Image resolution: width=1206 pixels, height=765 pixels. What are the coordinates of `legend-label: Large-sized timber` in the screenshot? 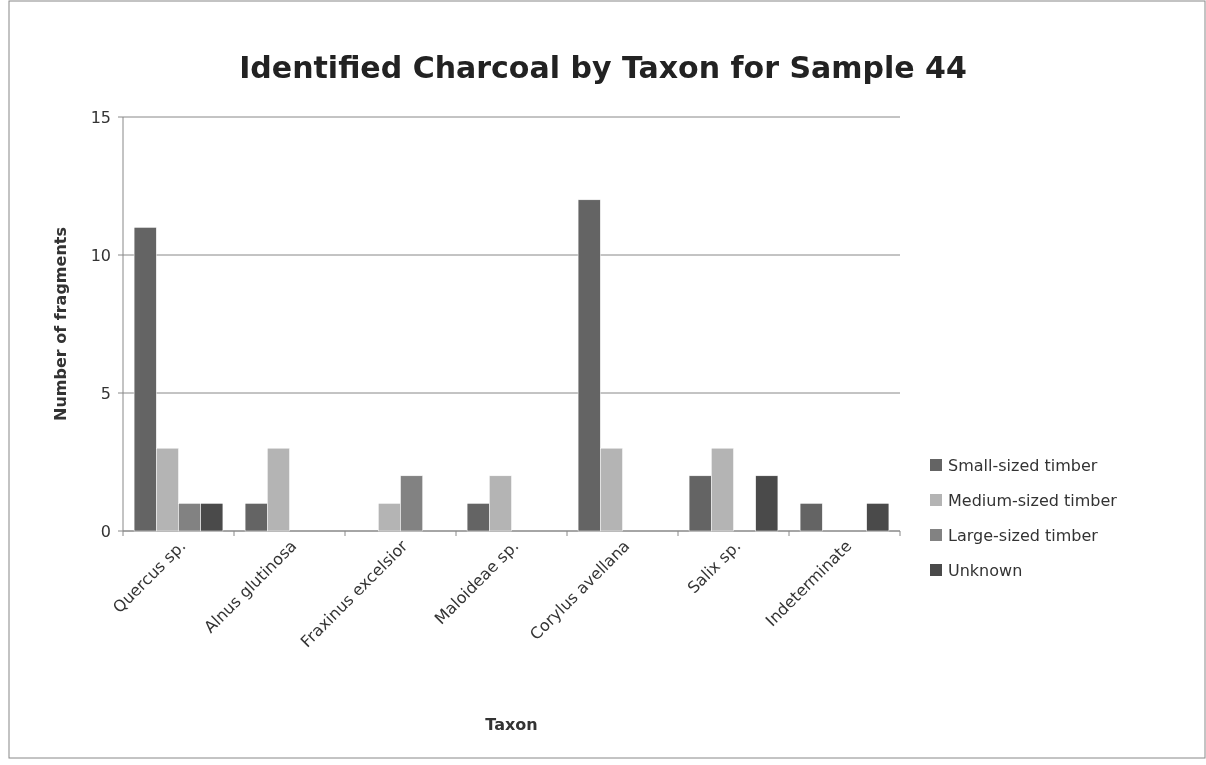 It's located at (1023, 535).